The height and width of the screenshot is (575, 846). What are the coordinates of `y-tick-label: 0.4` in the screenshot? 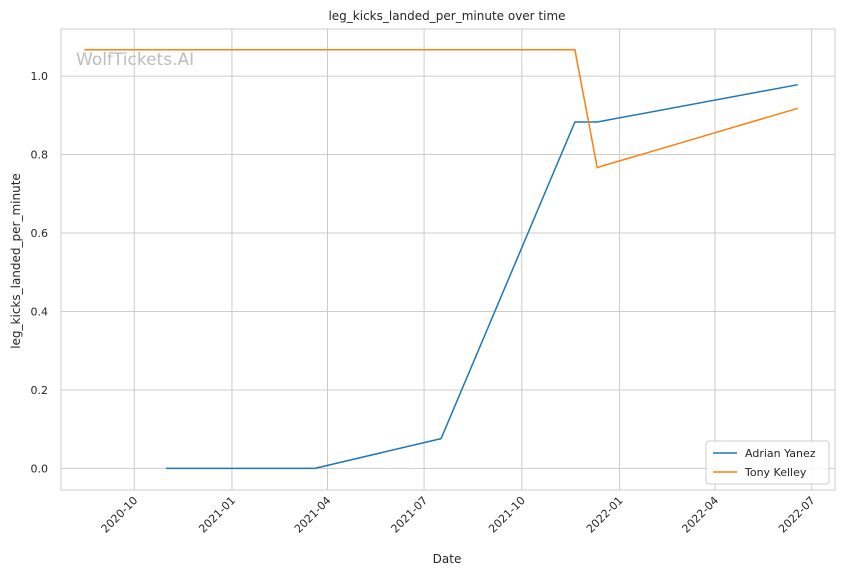 It's located at (40, 311).